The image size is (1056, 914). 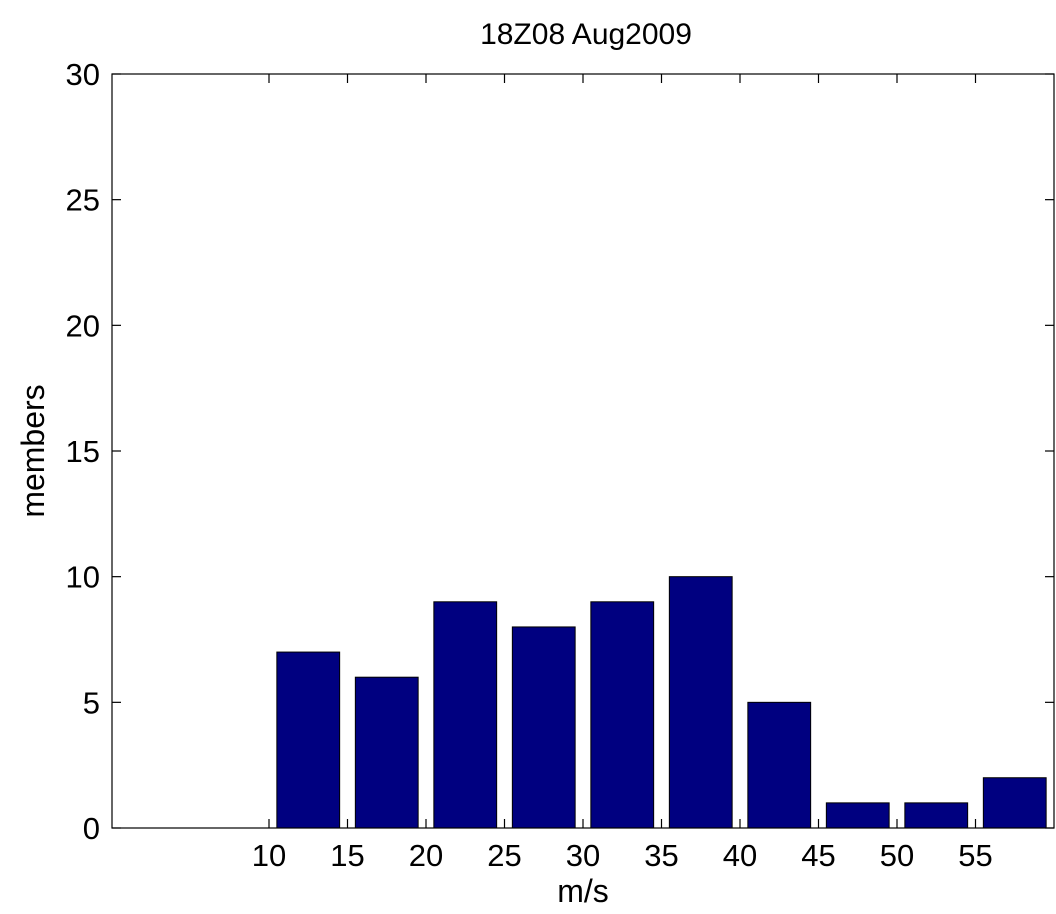 What do you see at coordinates (897, 855) in the screenshot?
I see `x-tick-label-8: 50` at bounding box center [897, 855].